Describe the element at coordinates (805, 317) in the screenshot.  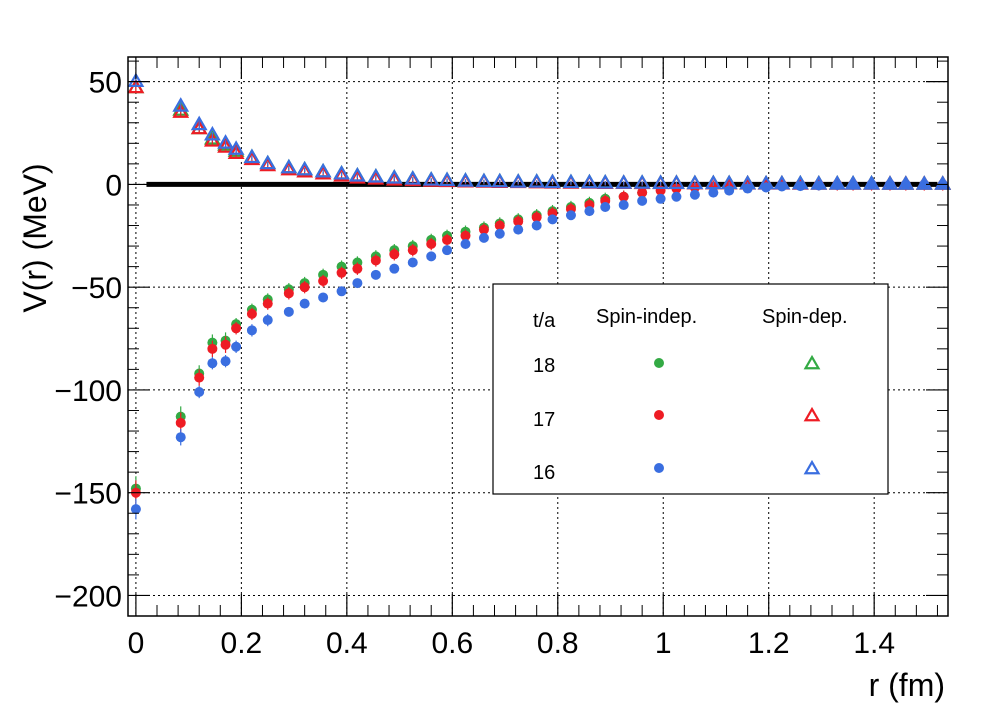
I see `legend-header-spin-dep: Spin-dep.` at that location.